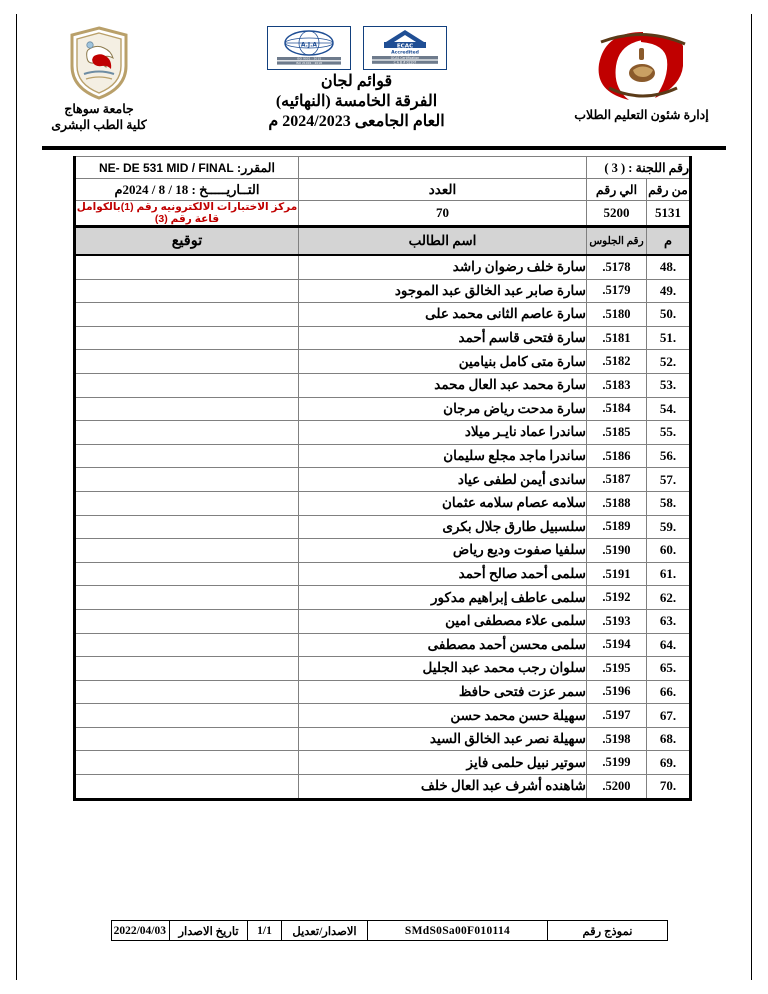  Describe the element at coordinates (308, 59) in the screenshot. I see `svg-text: ISO 9001 : 2015` at that location.